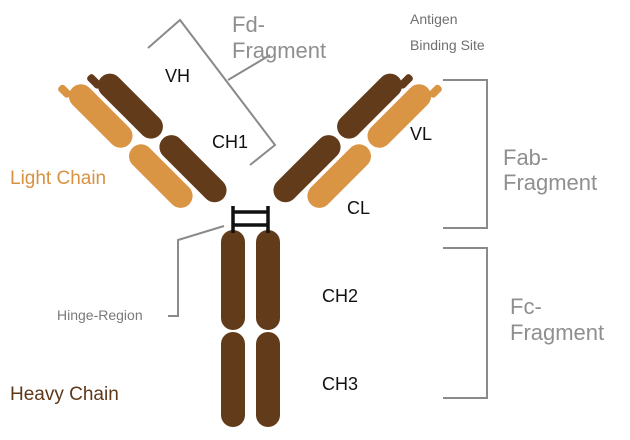 The width and height of the screenshot is (630, 440). I want to click on right-vh-domain, so click(370, 106).